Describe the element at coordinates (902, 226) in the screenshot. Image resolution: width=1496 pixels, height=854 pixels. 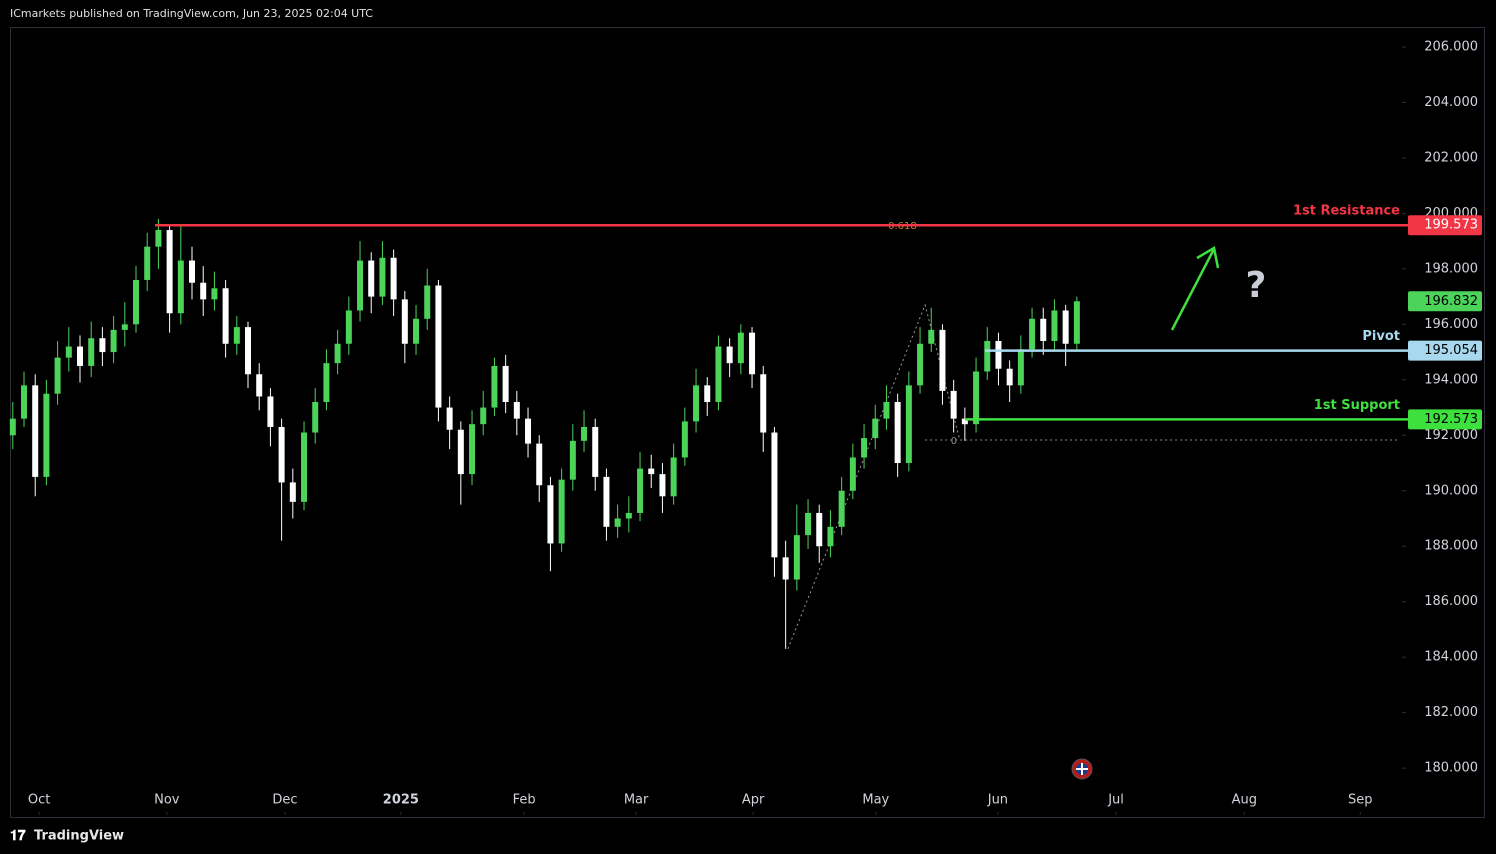
I see `fib-label: 0.618` at that location.